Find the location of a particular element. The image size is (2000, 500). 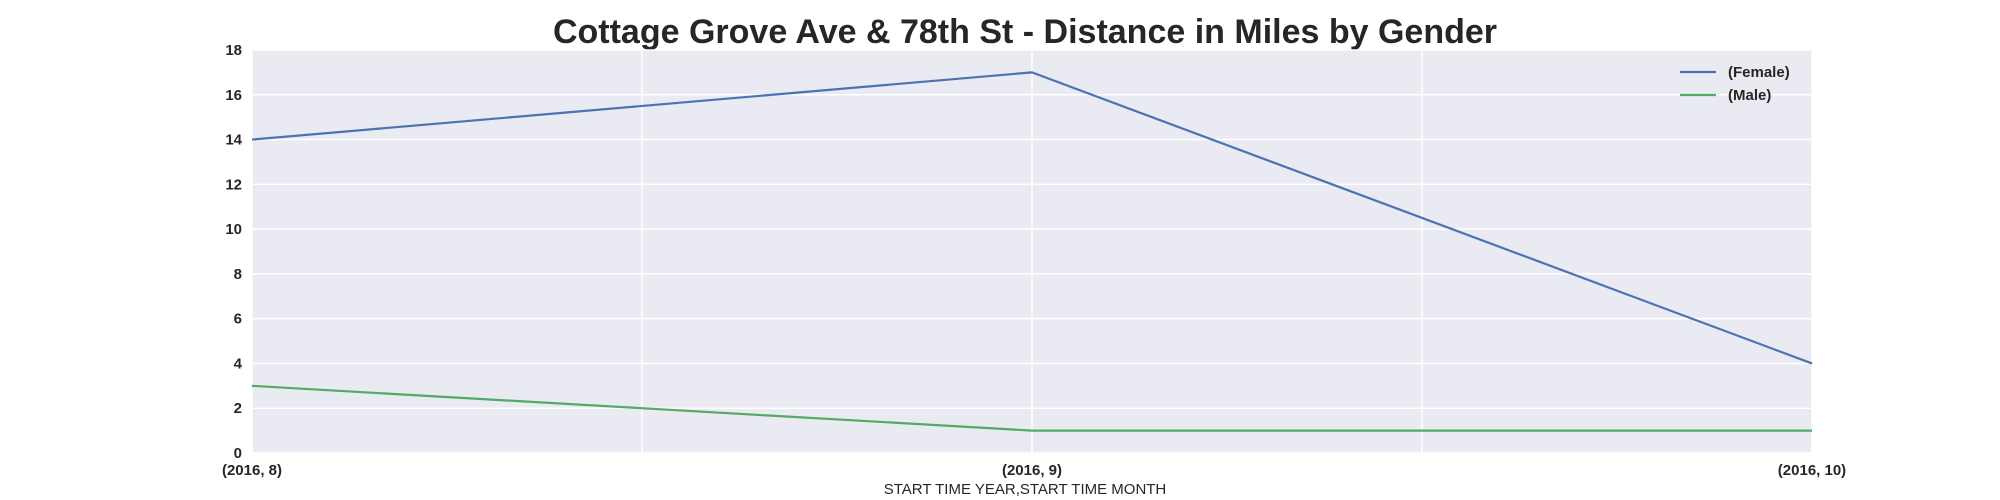

y-tick-label: 10 is located at coordinates (233, 229).